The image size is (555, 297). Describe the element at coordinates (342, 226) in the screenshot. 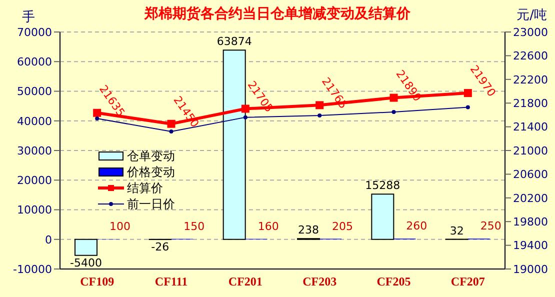

I see `data-label: 205` at that location.